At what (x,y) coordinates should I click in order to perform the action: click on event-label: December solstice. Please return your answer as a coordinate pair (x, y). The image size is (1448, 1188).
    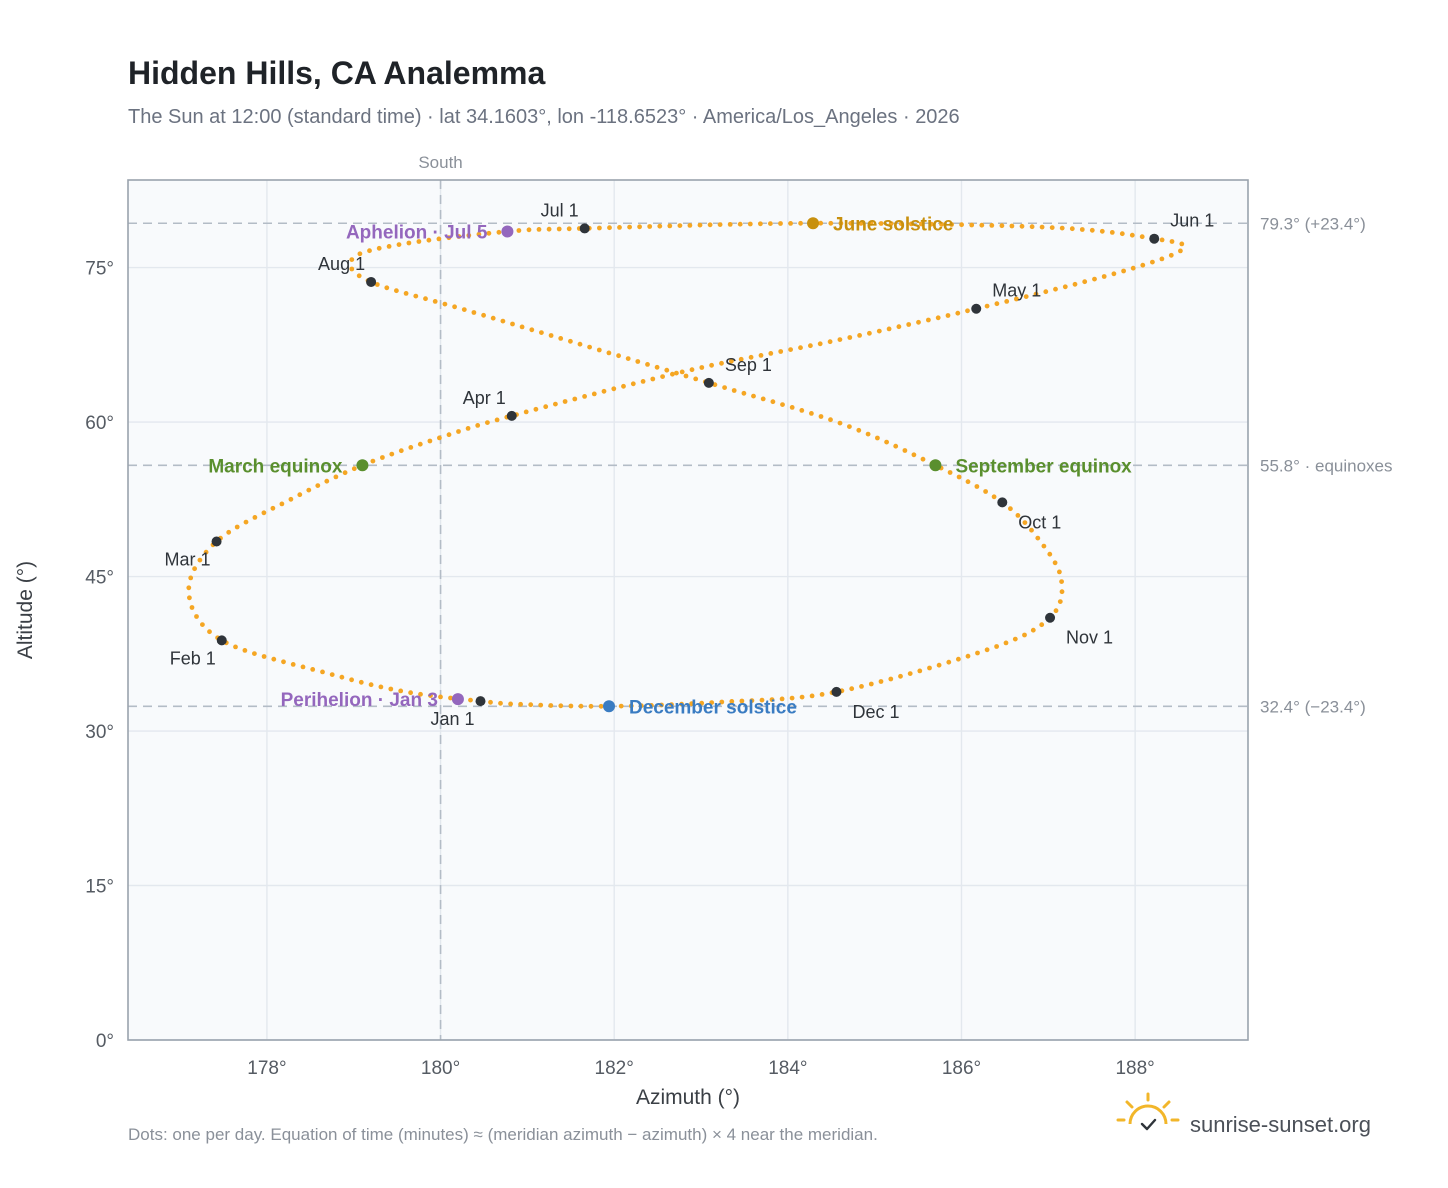
    Looking at the image, I should click on (713, 707).